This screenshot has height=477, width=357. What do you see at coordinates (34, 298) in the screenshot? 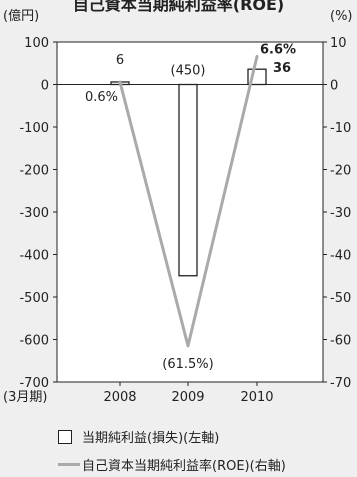
I see `left-tick-label: -500` at bounding box center [34, 298].